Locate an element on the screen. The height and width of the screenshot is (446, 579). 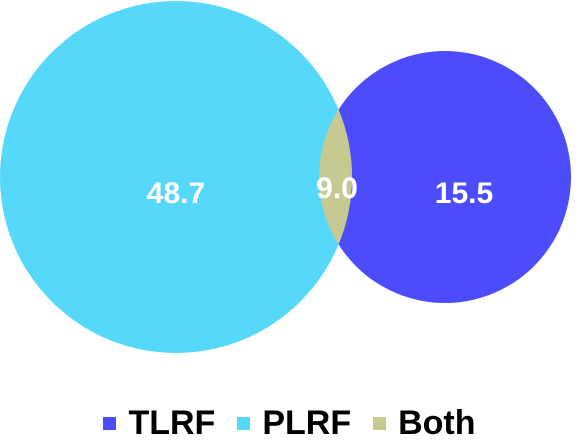
plrf-only-value: 48.7 is located at coordinates (176, 193).